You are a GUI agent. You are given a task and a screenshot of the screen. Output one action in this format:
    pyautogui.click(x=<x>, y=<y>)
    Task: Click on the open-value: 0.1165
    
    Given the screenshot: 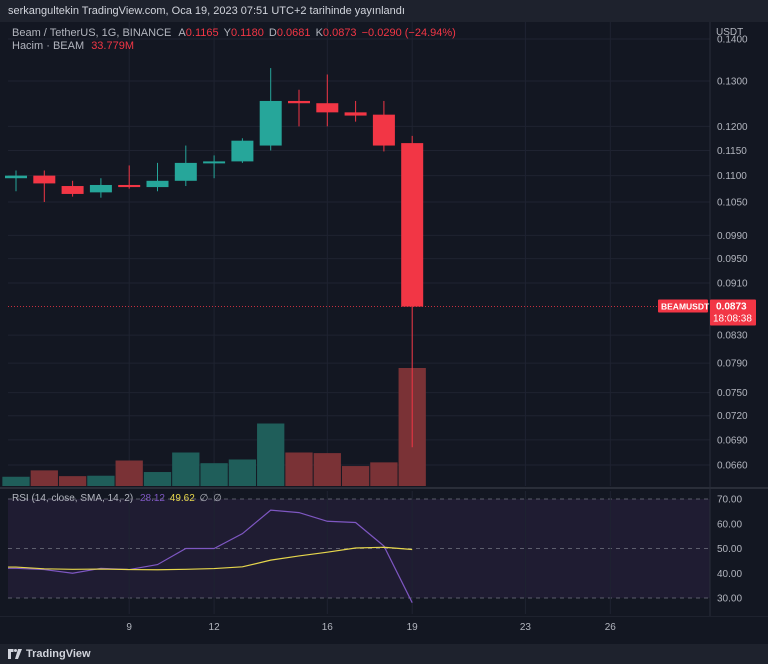 What is the action you would take?
    pyautogui.click(x=202, y=33)
    